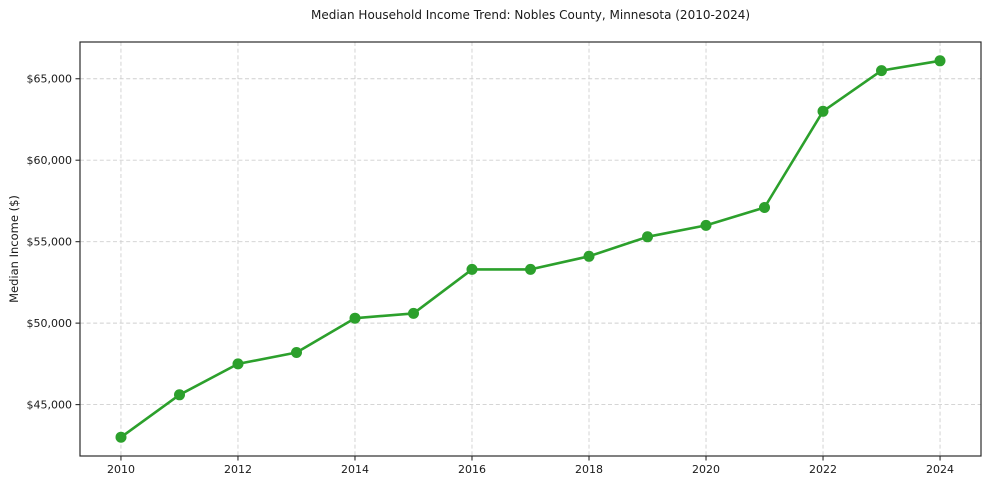 This screenshot has height=490, width=989. I want to click on data-point-2022, so click(823, 111).